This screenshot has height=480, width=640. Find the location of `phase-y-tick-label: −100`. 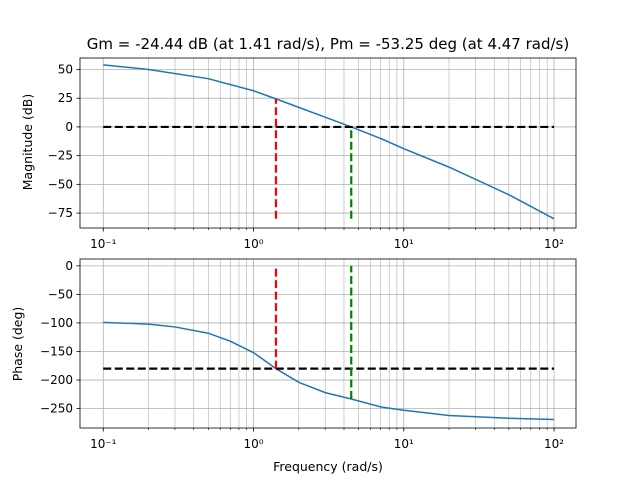

phase-y-tick-label: −100 is located at coordinates (56, 323).